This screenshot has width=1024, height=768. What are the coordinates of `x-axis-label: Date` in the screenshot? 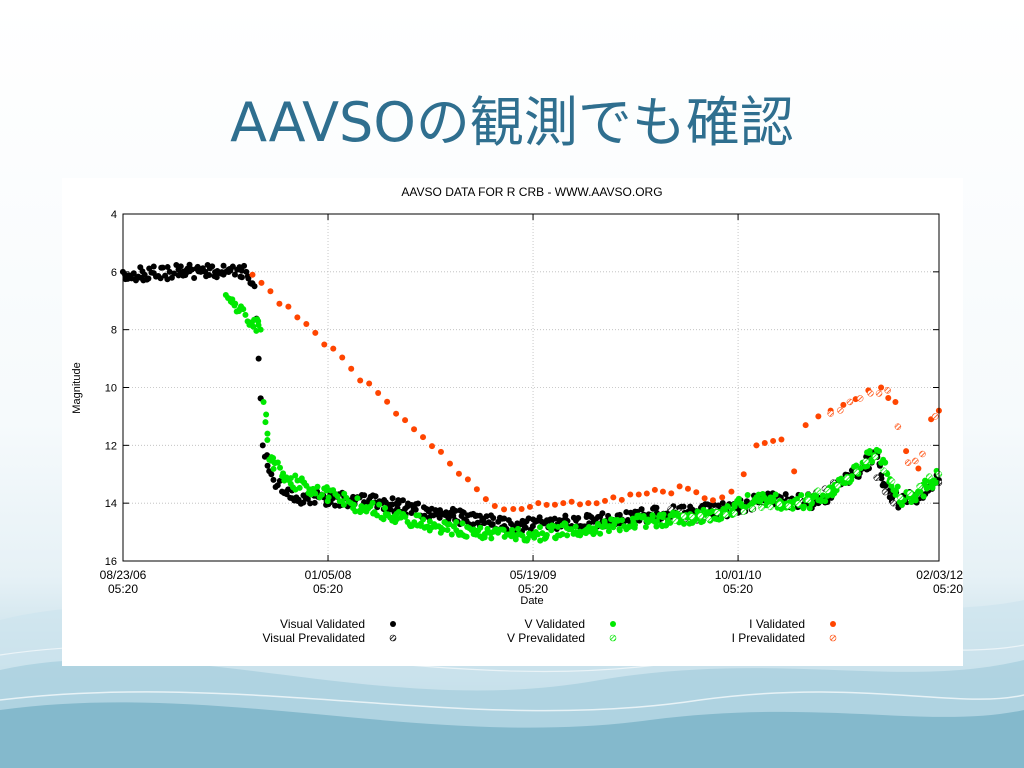 It's located at (531, 601).